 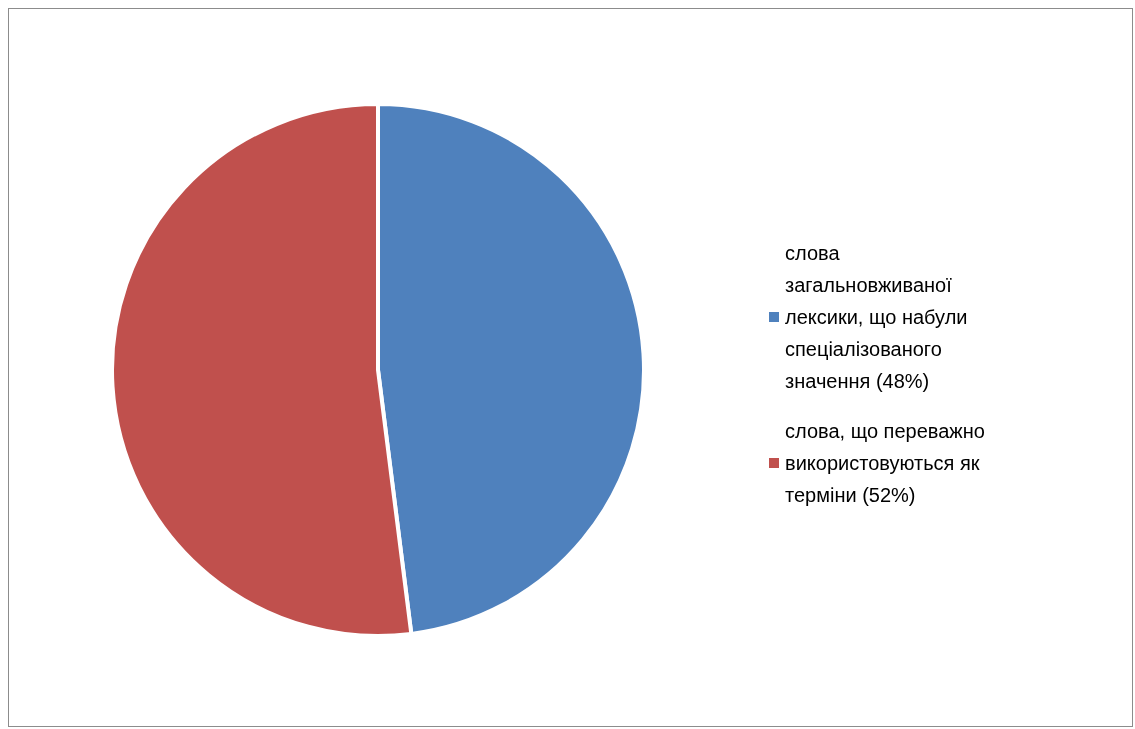 I want to click on legend-label: слова, що переважно використовуються як терміни (52%), so click(x=888, y=463).